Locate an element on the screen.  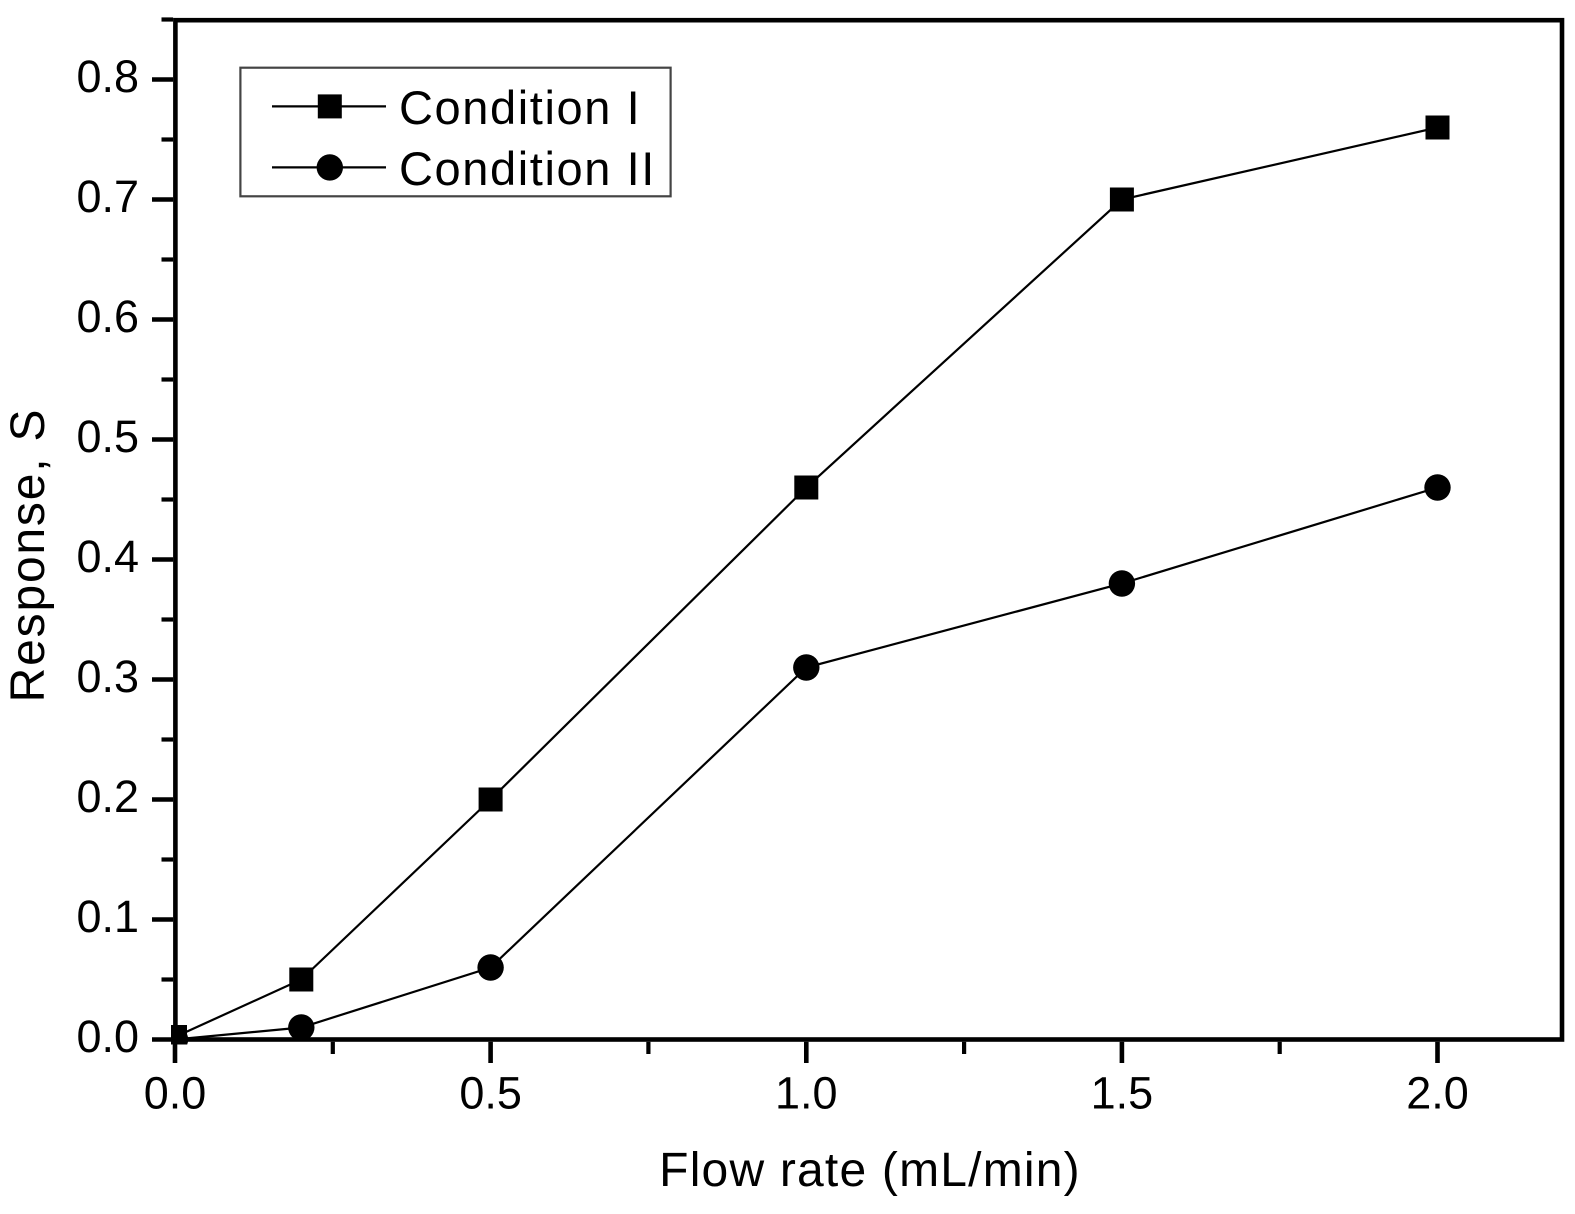
svg-text: 0.2 is located at coordinates (107, 796).